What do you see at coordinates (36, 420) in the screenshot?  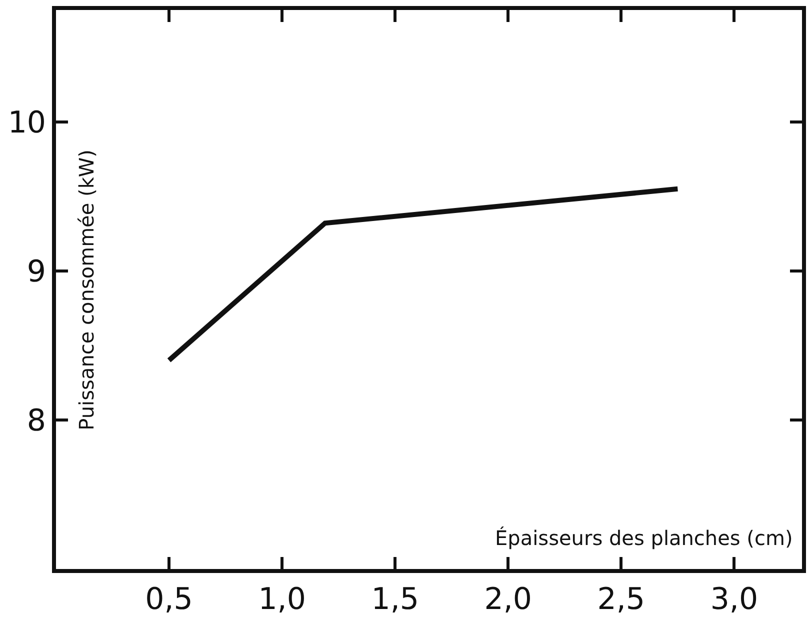 I see `y-tick-label: 8` at bounding box center [36, 420].